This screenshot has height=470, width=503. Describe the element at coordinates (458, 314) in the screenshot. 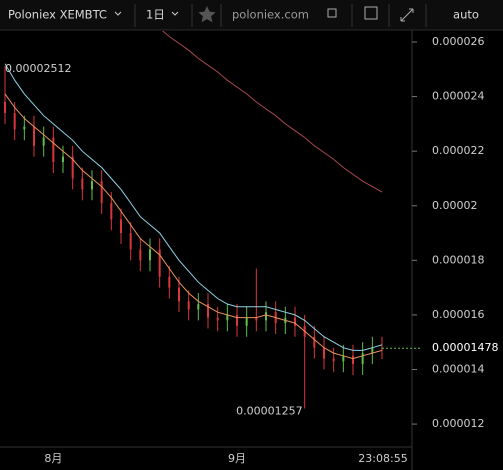

I see `y-tick-label: 0.000016` at that location.